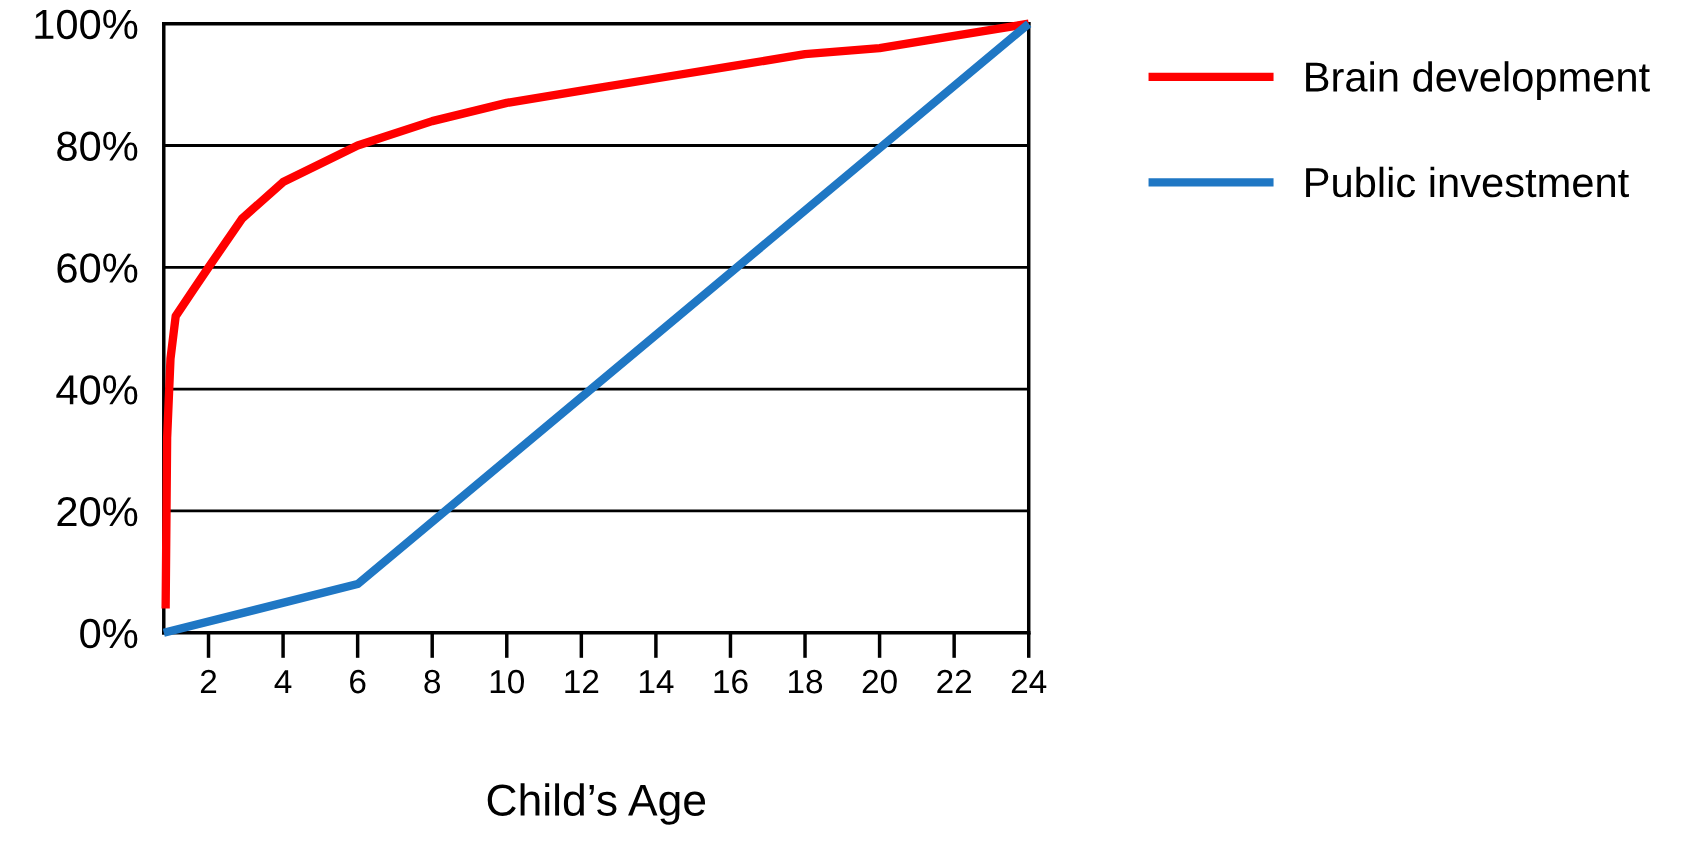 The image size is (1706, 846). I want to click on x-tick-label: 24, so click(1029, 681).